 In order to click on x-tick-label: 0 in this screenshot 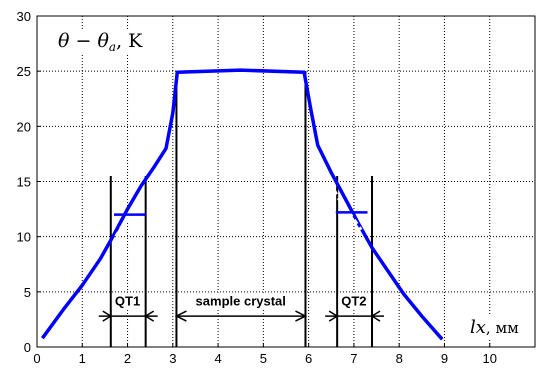, I will do `click(36, 358)`.